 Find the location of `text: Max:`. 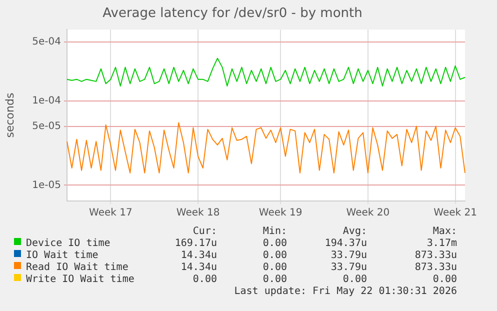

text: Max: is located at coordinates (444, 231).